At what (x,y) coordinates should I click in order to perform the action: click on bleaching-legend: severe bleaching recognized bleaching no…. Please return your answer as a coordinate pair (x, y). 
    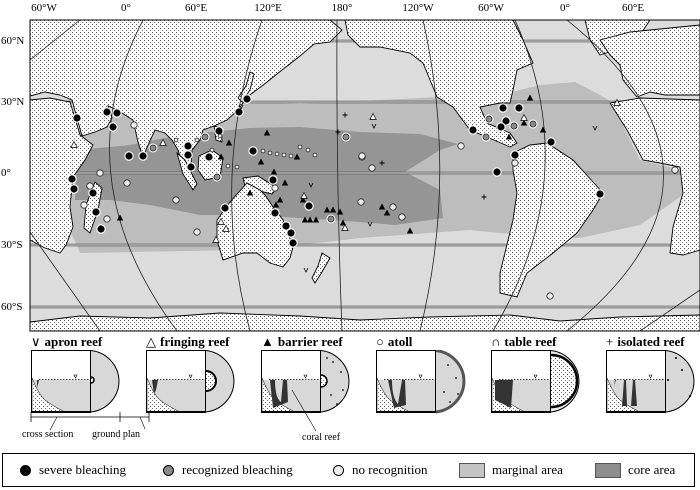
    Looking at the image, I should click on (348, 470).